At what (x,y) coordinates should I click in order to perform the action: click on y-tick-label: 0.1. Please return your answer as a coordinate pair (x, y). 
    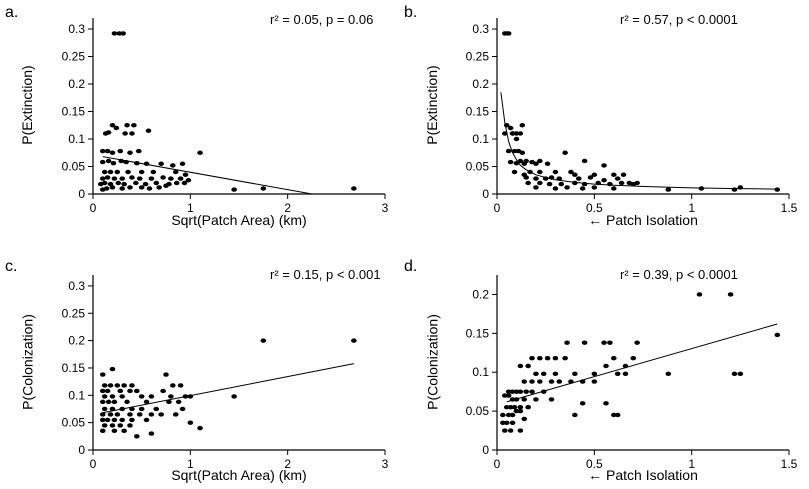
    Looking at the image, I should click on (76, 395).